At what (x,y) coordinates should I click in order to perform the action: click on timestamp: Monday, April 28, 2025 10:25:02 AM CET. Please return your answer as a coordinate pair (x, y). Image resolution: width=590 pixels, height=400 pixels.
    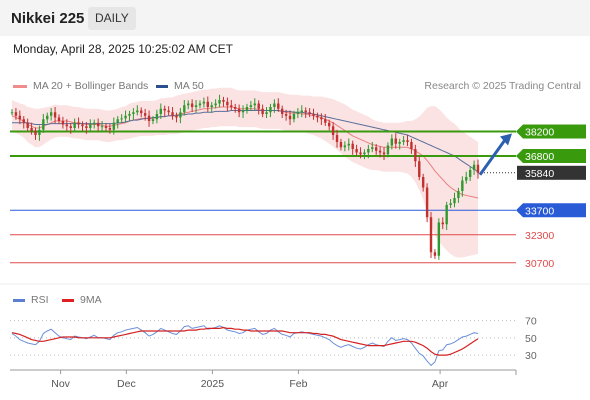
    Looking at the image, I should click on (123, 49).